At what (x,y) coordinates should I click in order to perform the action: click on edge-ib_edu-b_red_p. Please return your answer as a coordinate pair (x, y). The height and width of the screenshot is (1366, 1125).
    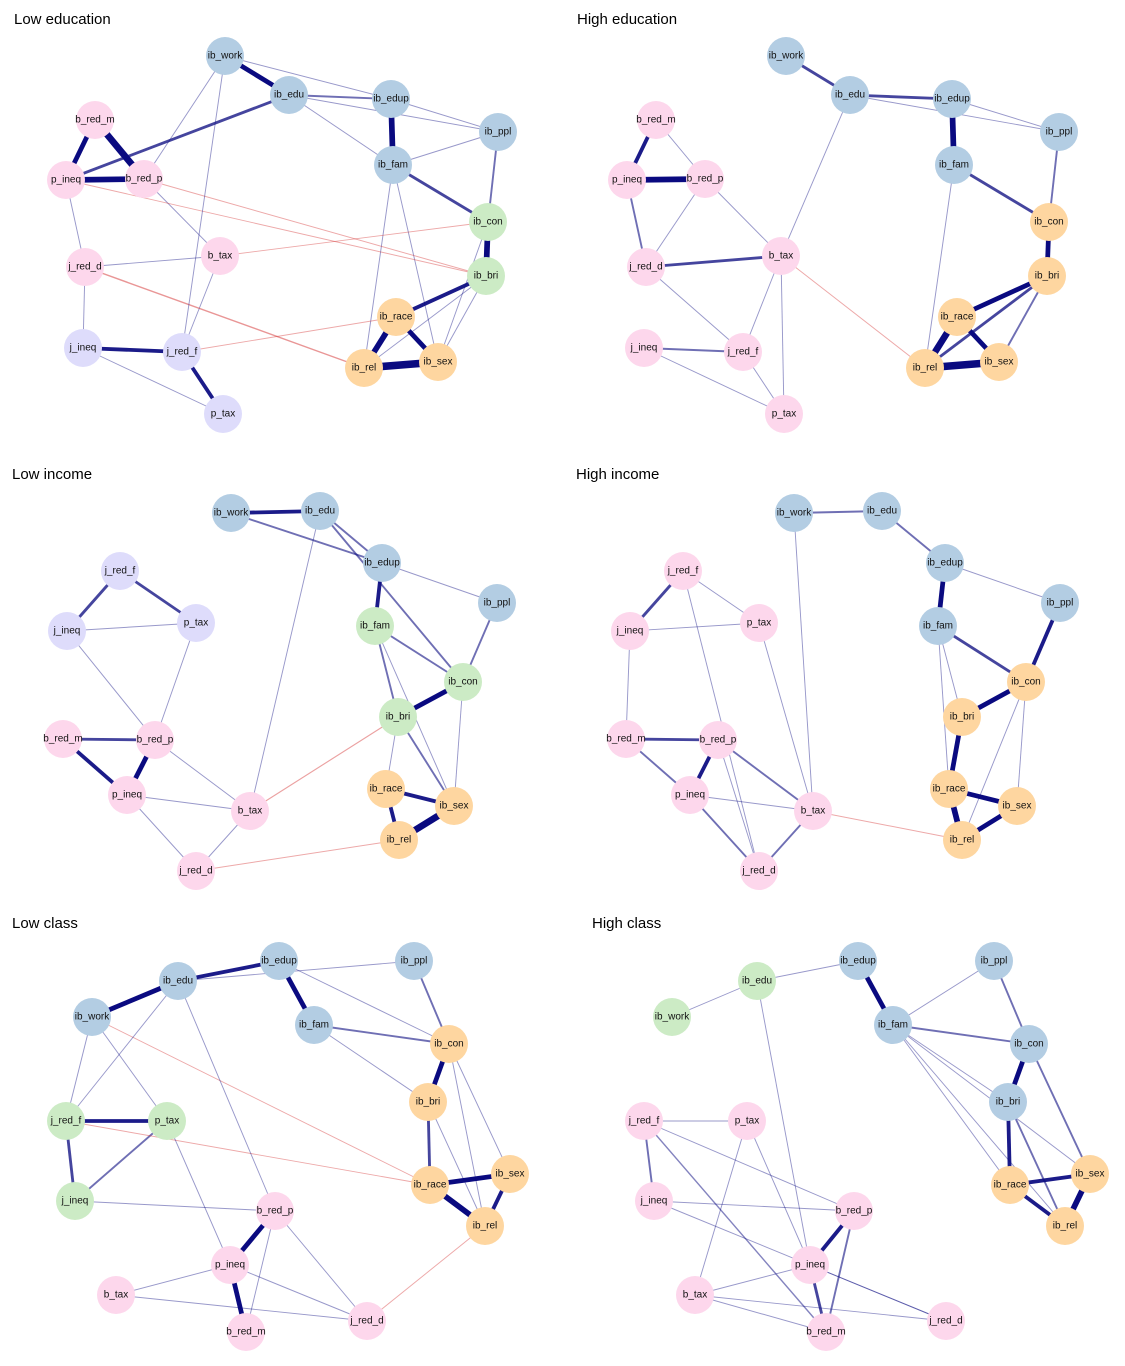
    Looking at the image, I should click on (226, 1096).